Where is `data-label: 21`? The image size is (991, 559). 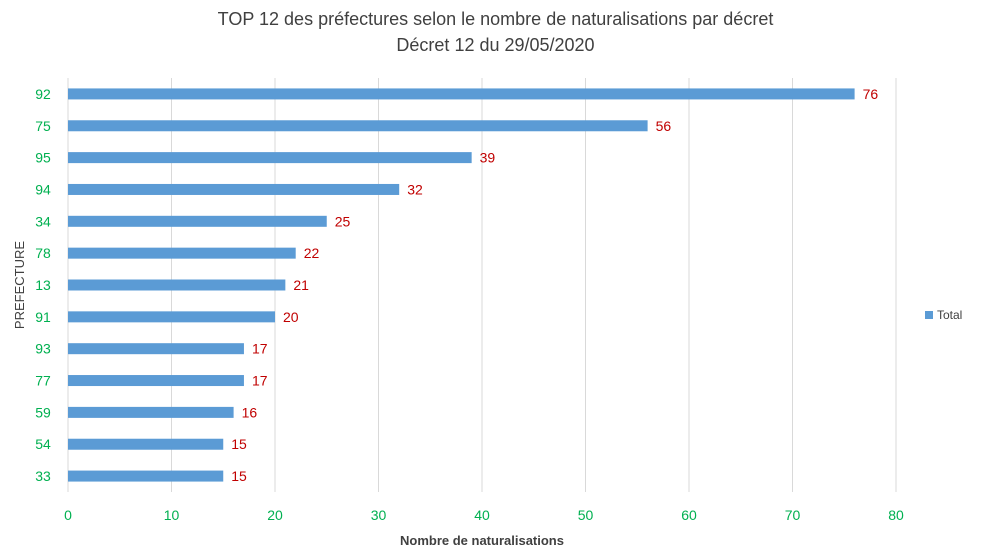
data-label: 21 is located at coordinates (301, 285).